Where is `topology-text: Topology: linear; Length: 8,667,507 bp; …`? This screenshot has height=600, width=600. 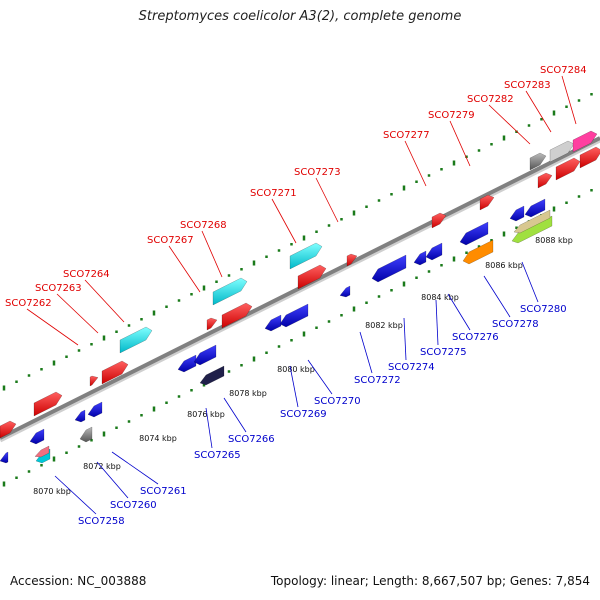
topology-text: Topology: linear; Length: 8,667,507 bp; … is located at coordinates (430, 581).